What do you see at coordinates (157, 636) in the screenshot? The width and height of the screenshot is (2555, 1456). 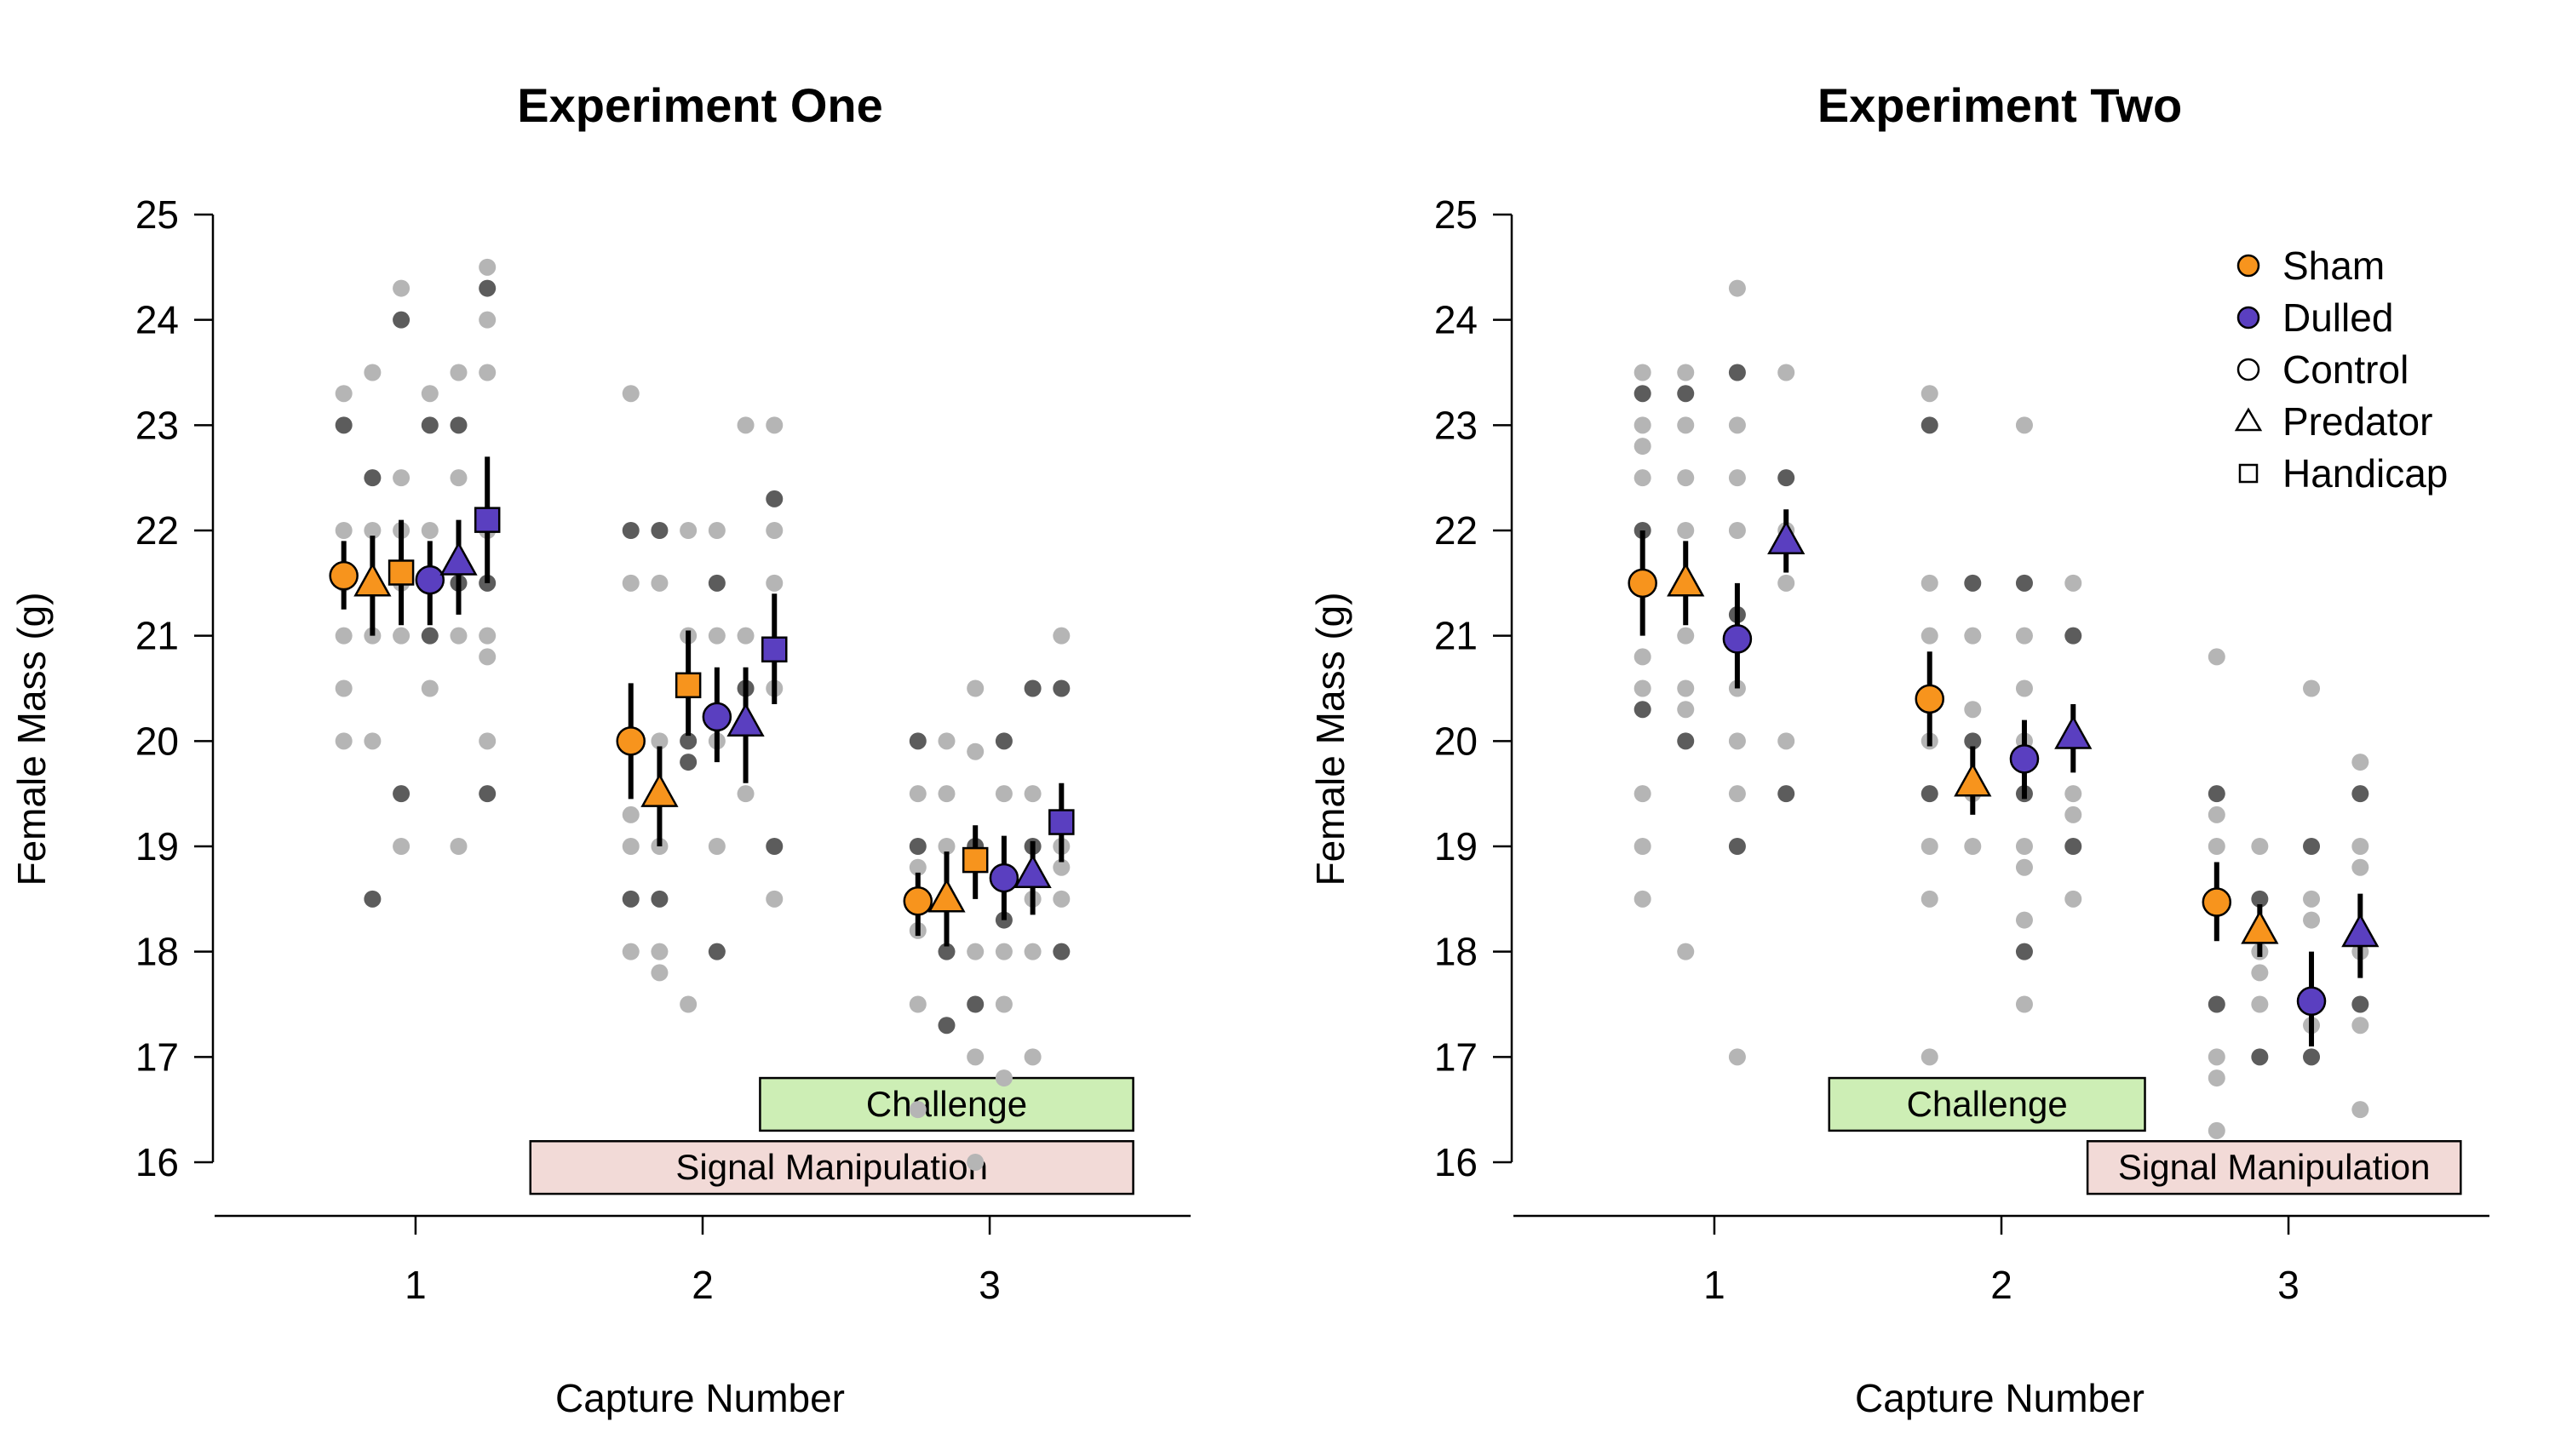 I see `y-tick-label: 21` at bounding box center [157, 636].